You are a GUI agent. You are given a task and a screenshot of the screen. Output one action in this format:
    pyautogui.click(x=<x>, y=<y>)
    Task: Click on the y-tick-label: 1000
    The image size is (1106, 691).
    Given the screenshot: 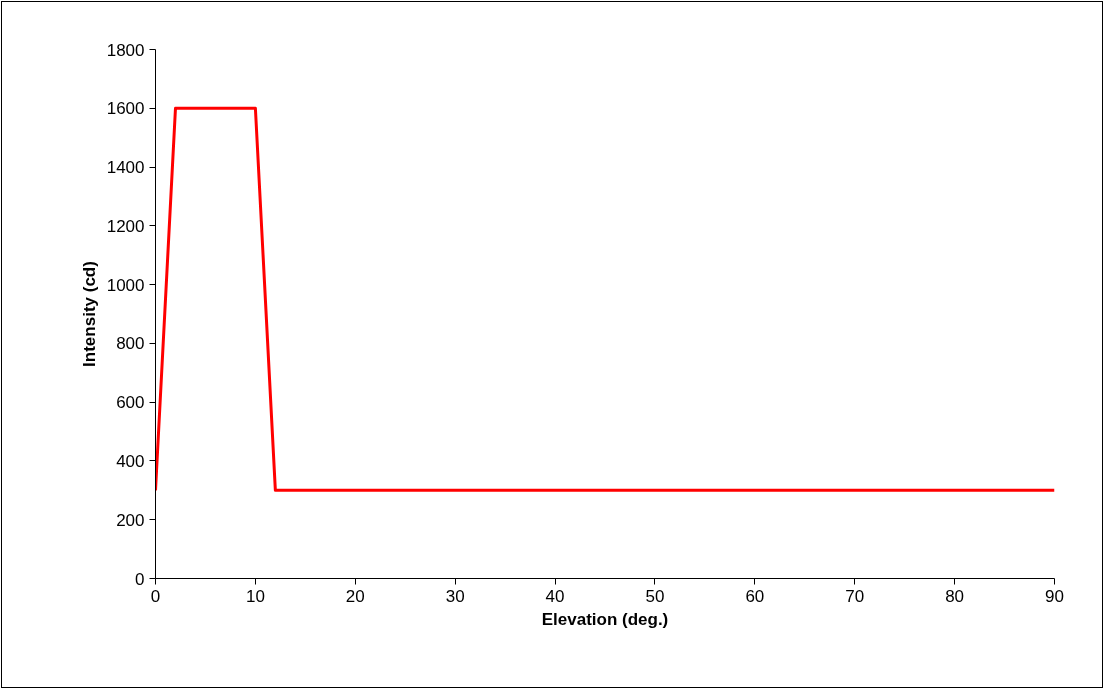 What is the action you would take?
    pyautogui.click(x=125, y=285)
    